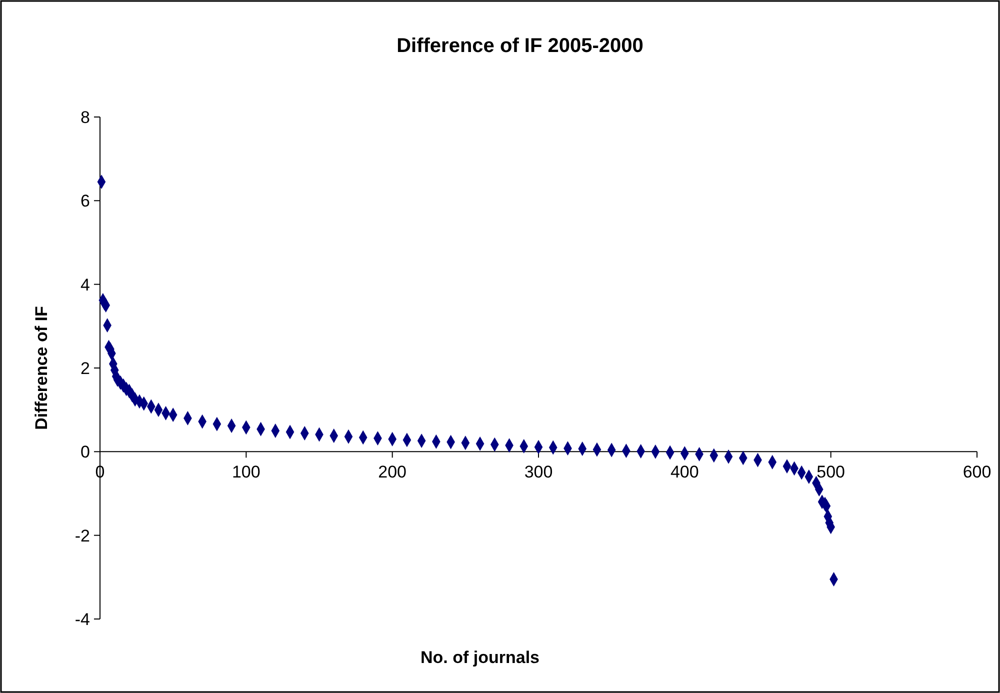 This screenshot has height=693, width=1000. I want to click on chart-title: Difference of IF 2005-2000, so click(520, 46).